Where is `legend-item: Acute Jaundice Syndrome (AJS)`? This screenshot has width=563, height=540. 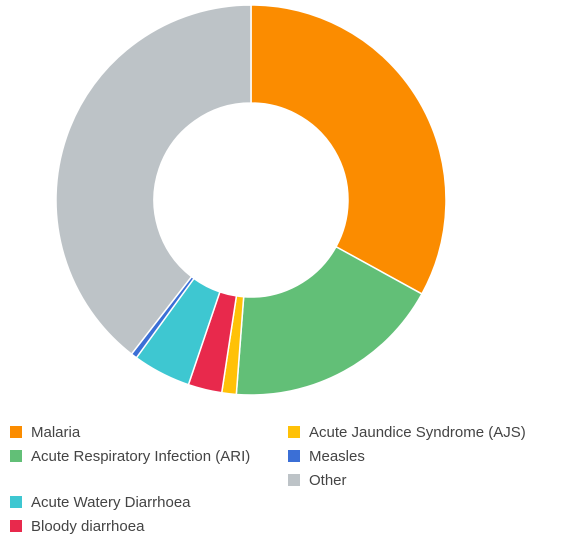 legend-item: Acute Jaundice Syndrome (AJS) is located at coordinates (413, 433).